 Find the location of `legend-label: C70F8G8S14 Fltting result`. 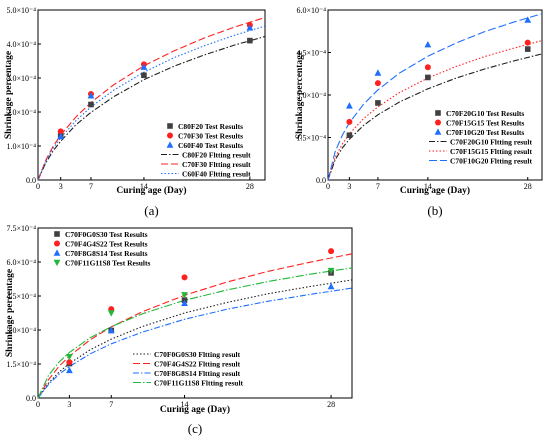

legend-label: C70F8G8S14 Fltting result is located at coordinates (197, 373).